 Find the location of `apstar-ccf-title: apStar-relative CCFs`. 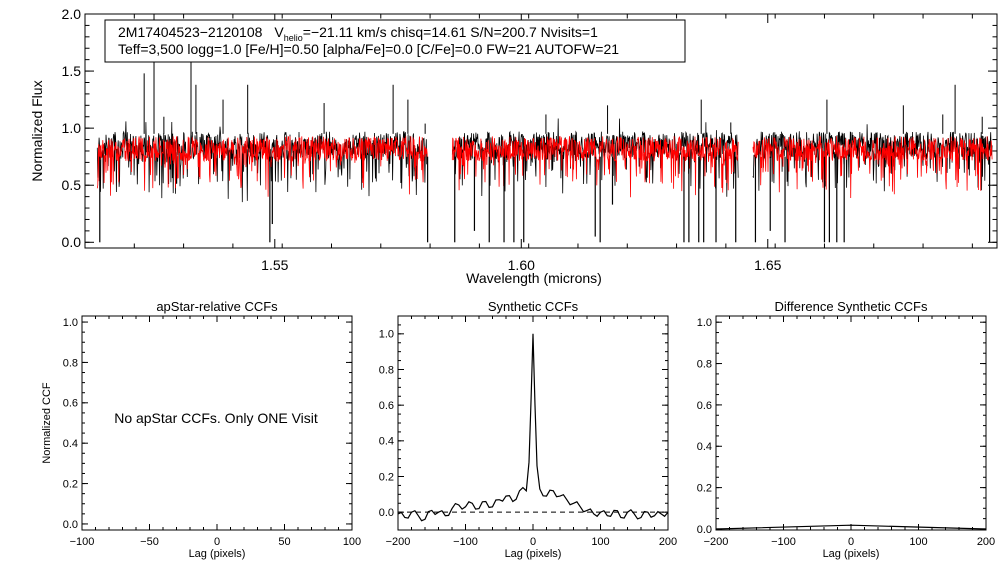

apstar-ccf-title: apStar-relative CCFs is located at coordinates (217, 306).